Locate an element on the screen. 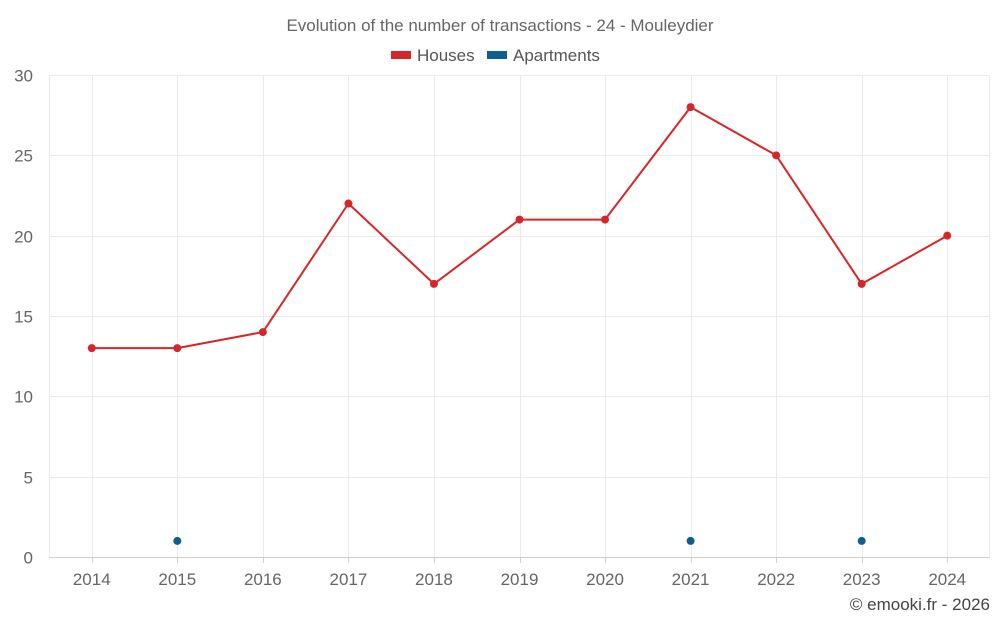 The height and width of the screenshot is (625, 1000). legend-item-apartments: Apartments is located at coordinates (543, 55).